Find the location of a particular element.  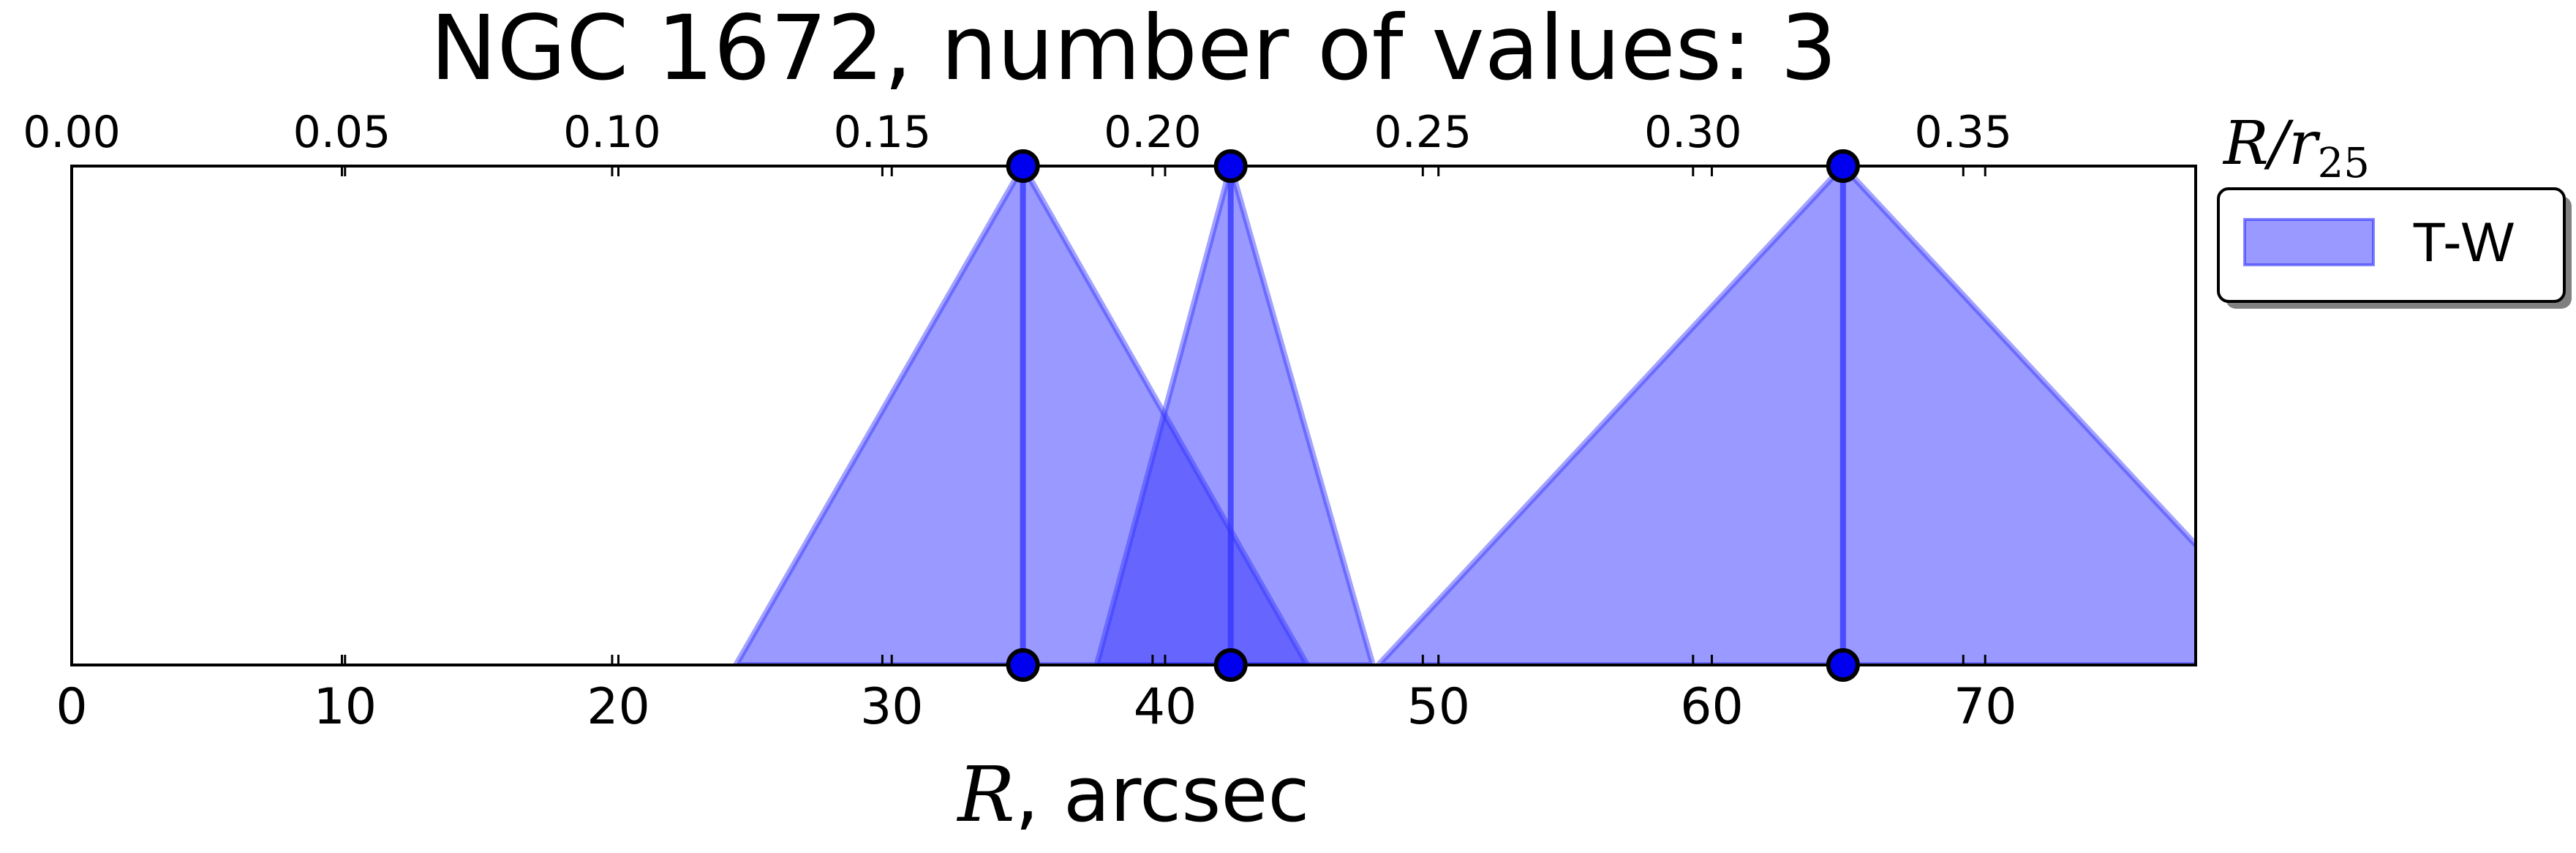

x-tick-label: 20 is located at coordinates (618, 707).